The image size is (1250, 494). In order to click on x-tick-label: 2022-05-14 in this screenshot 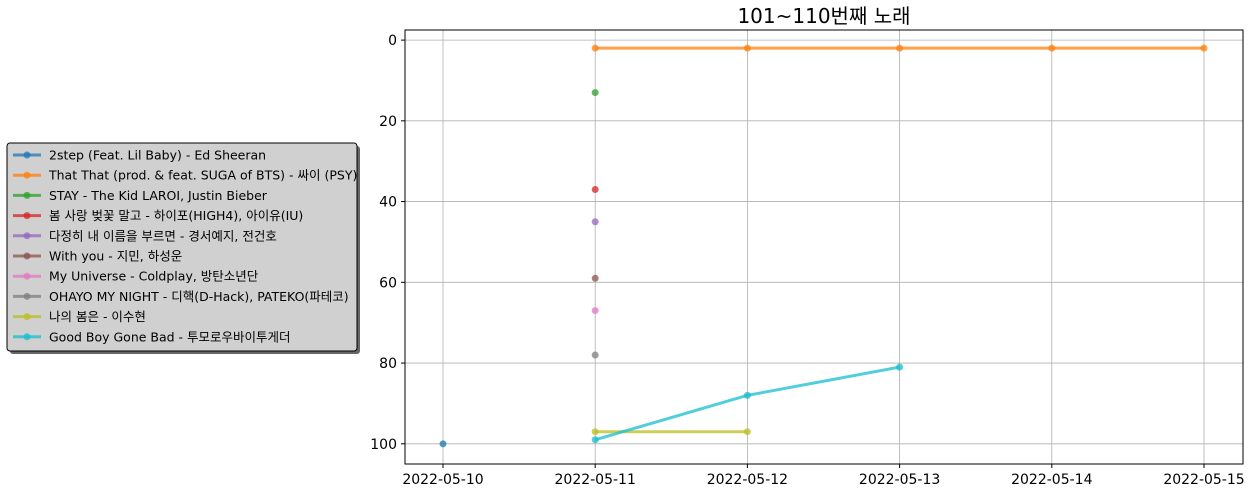, I will do `click(1051, 480)`.